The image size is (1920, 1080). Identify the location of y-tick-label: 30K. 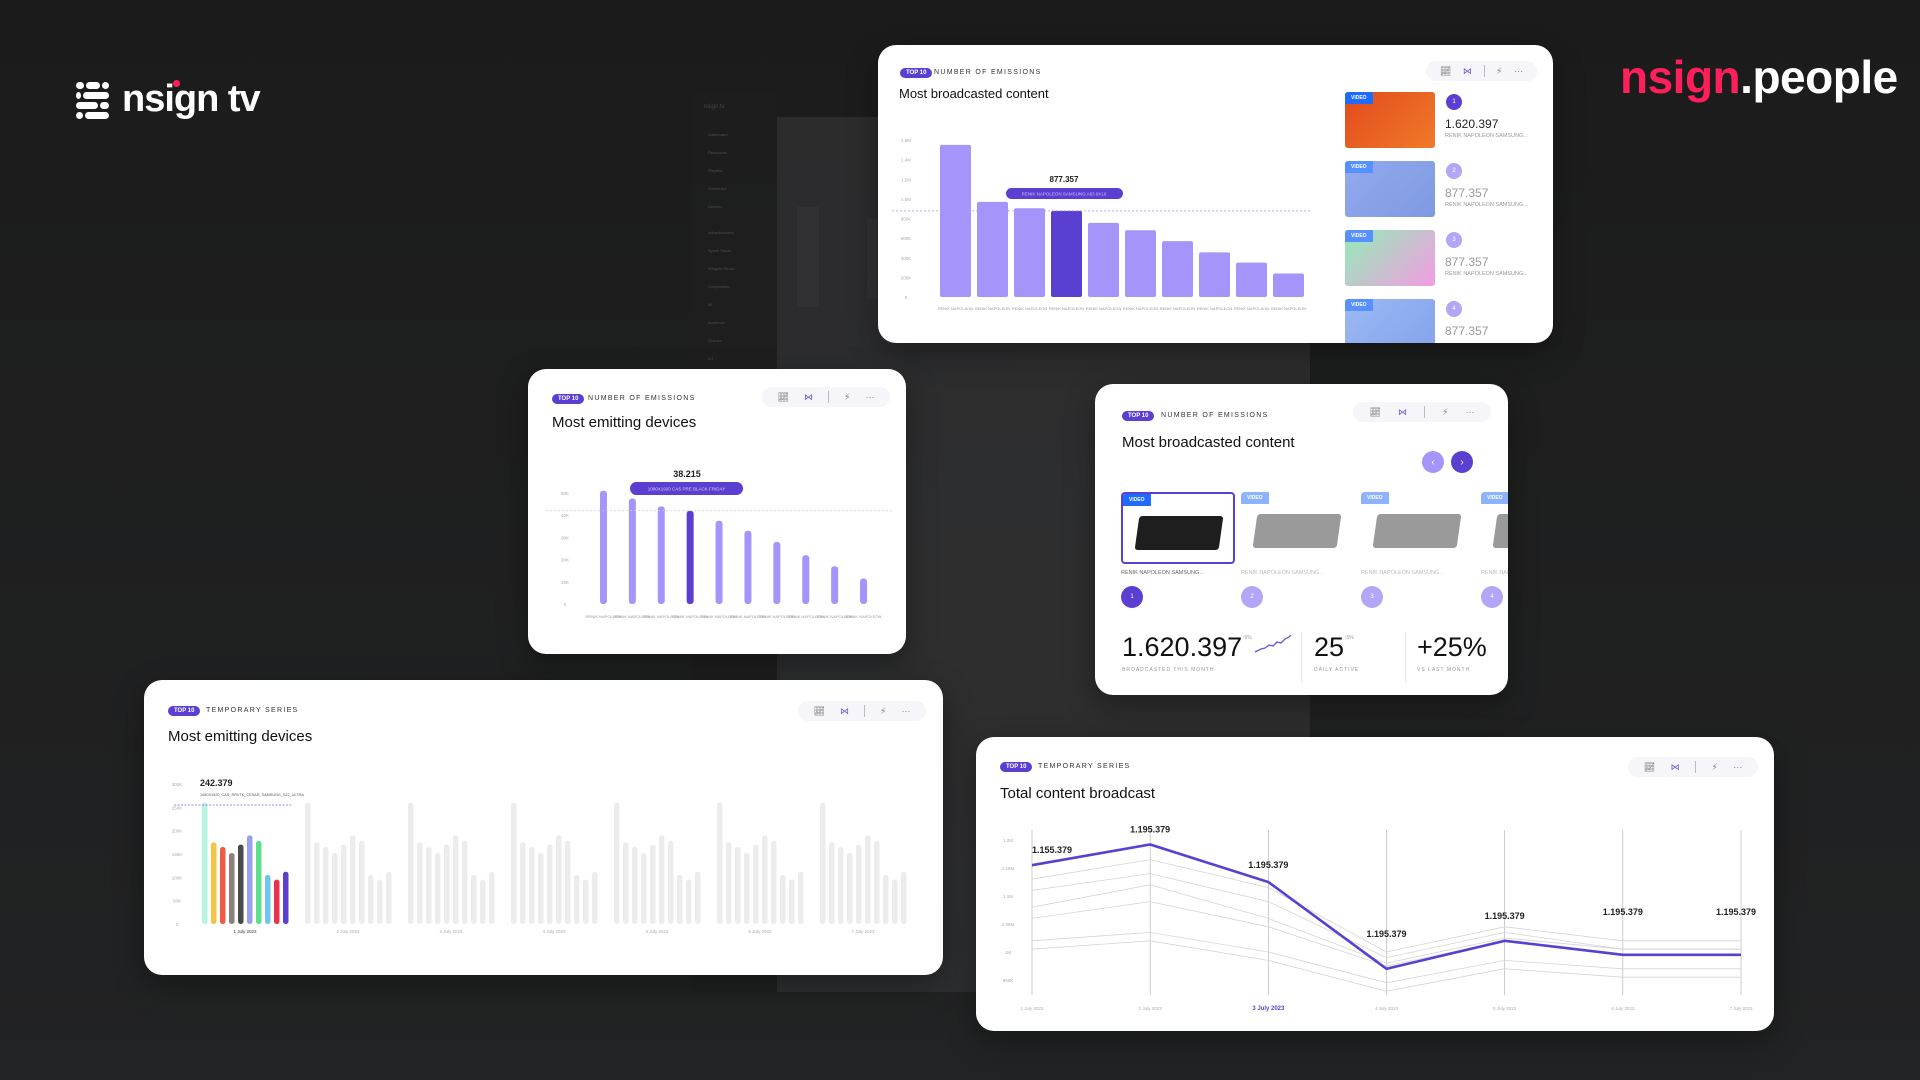
(565, 537).